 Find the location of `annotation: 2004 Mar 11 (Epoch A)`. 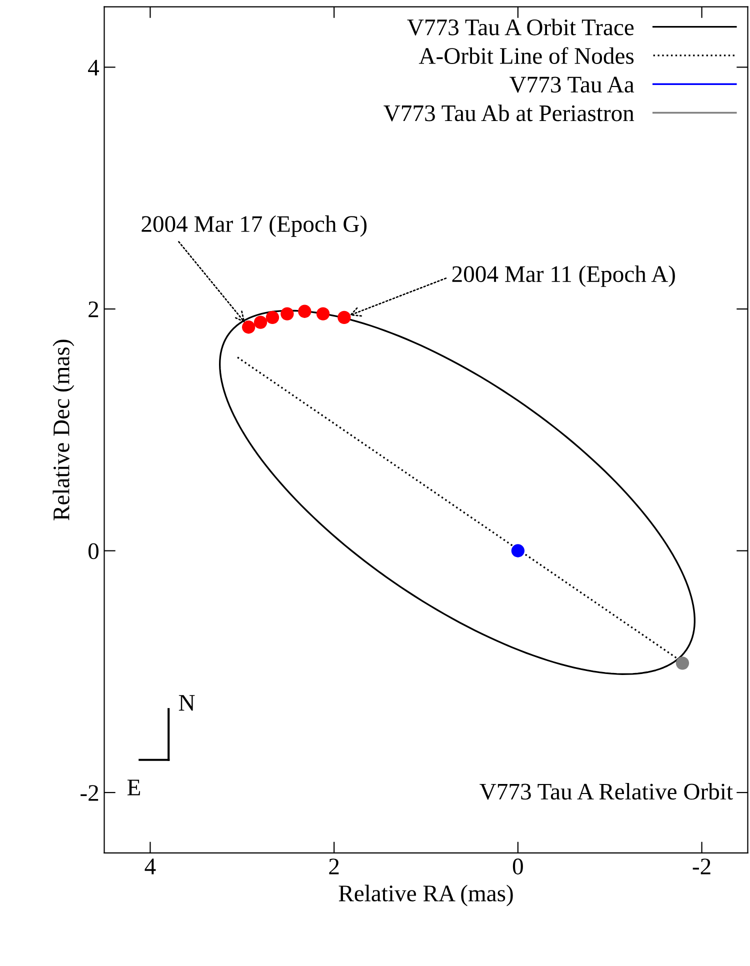

annotation: 2004 Mar 11 (Epoch A) is located at coordinates (563, 276).